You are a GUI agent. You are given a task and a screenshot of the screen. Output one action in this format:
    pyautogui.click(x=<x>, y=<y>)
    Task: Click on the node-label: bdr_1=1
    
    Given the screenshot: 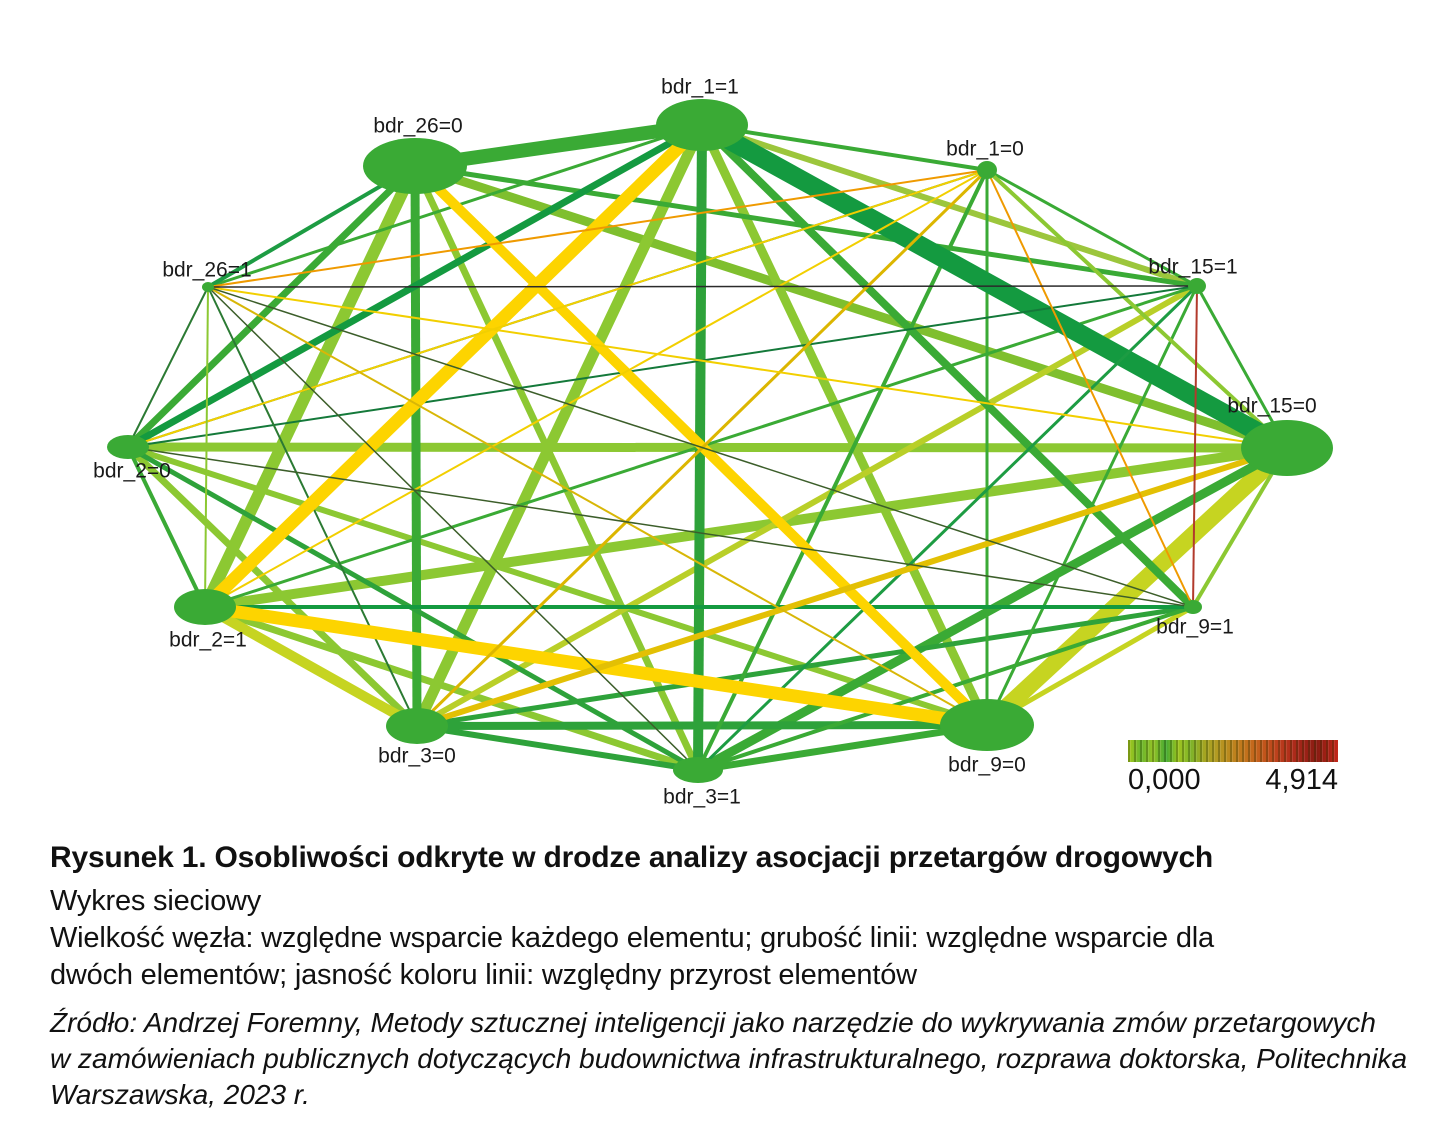 What is the action you would take?
    pyautogui.click(x=700, y=87)
    